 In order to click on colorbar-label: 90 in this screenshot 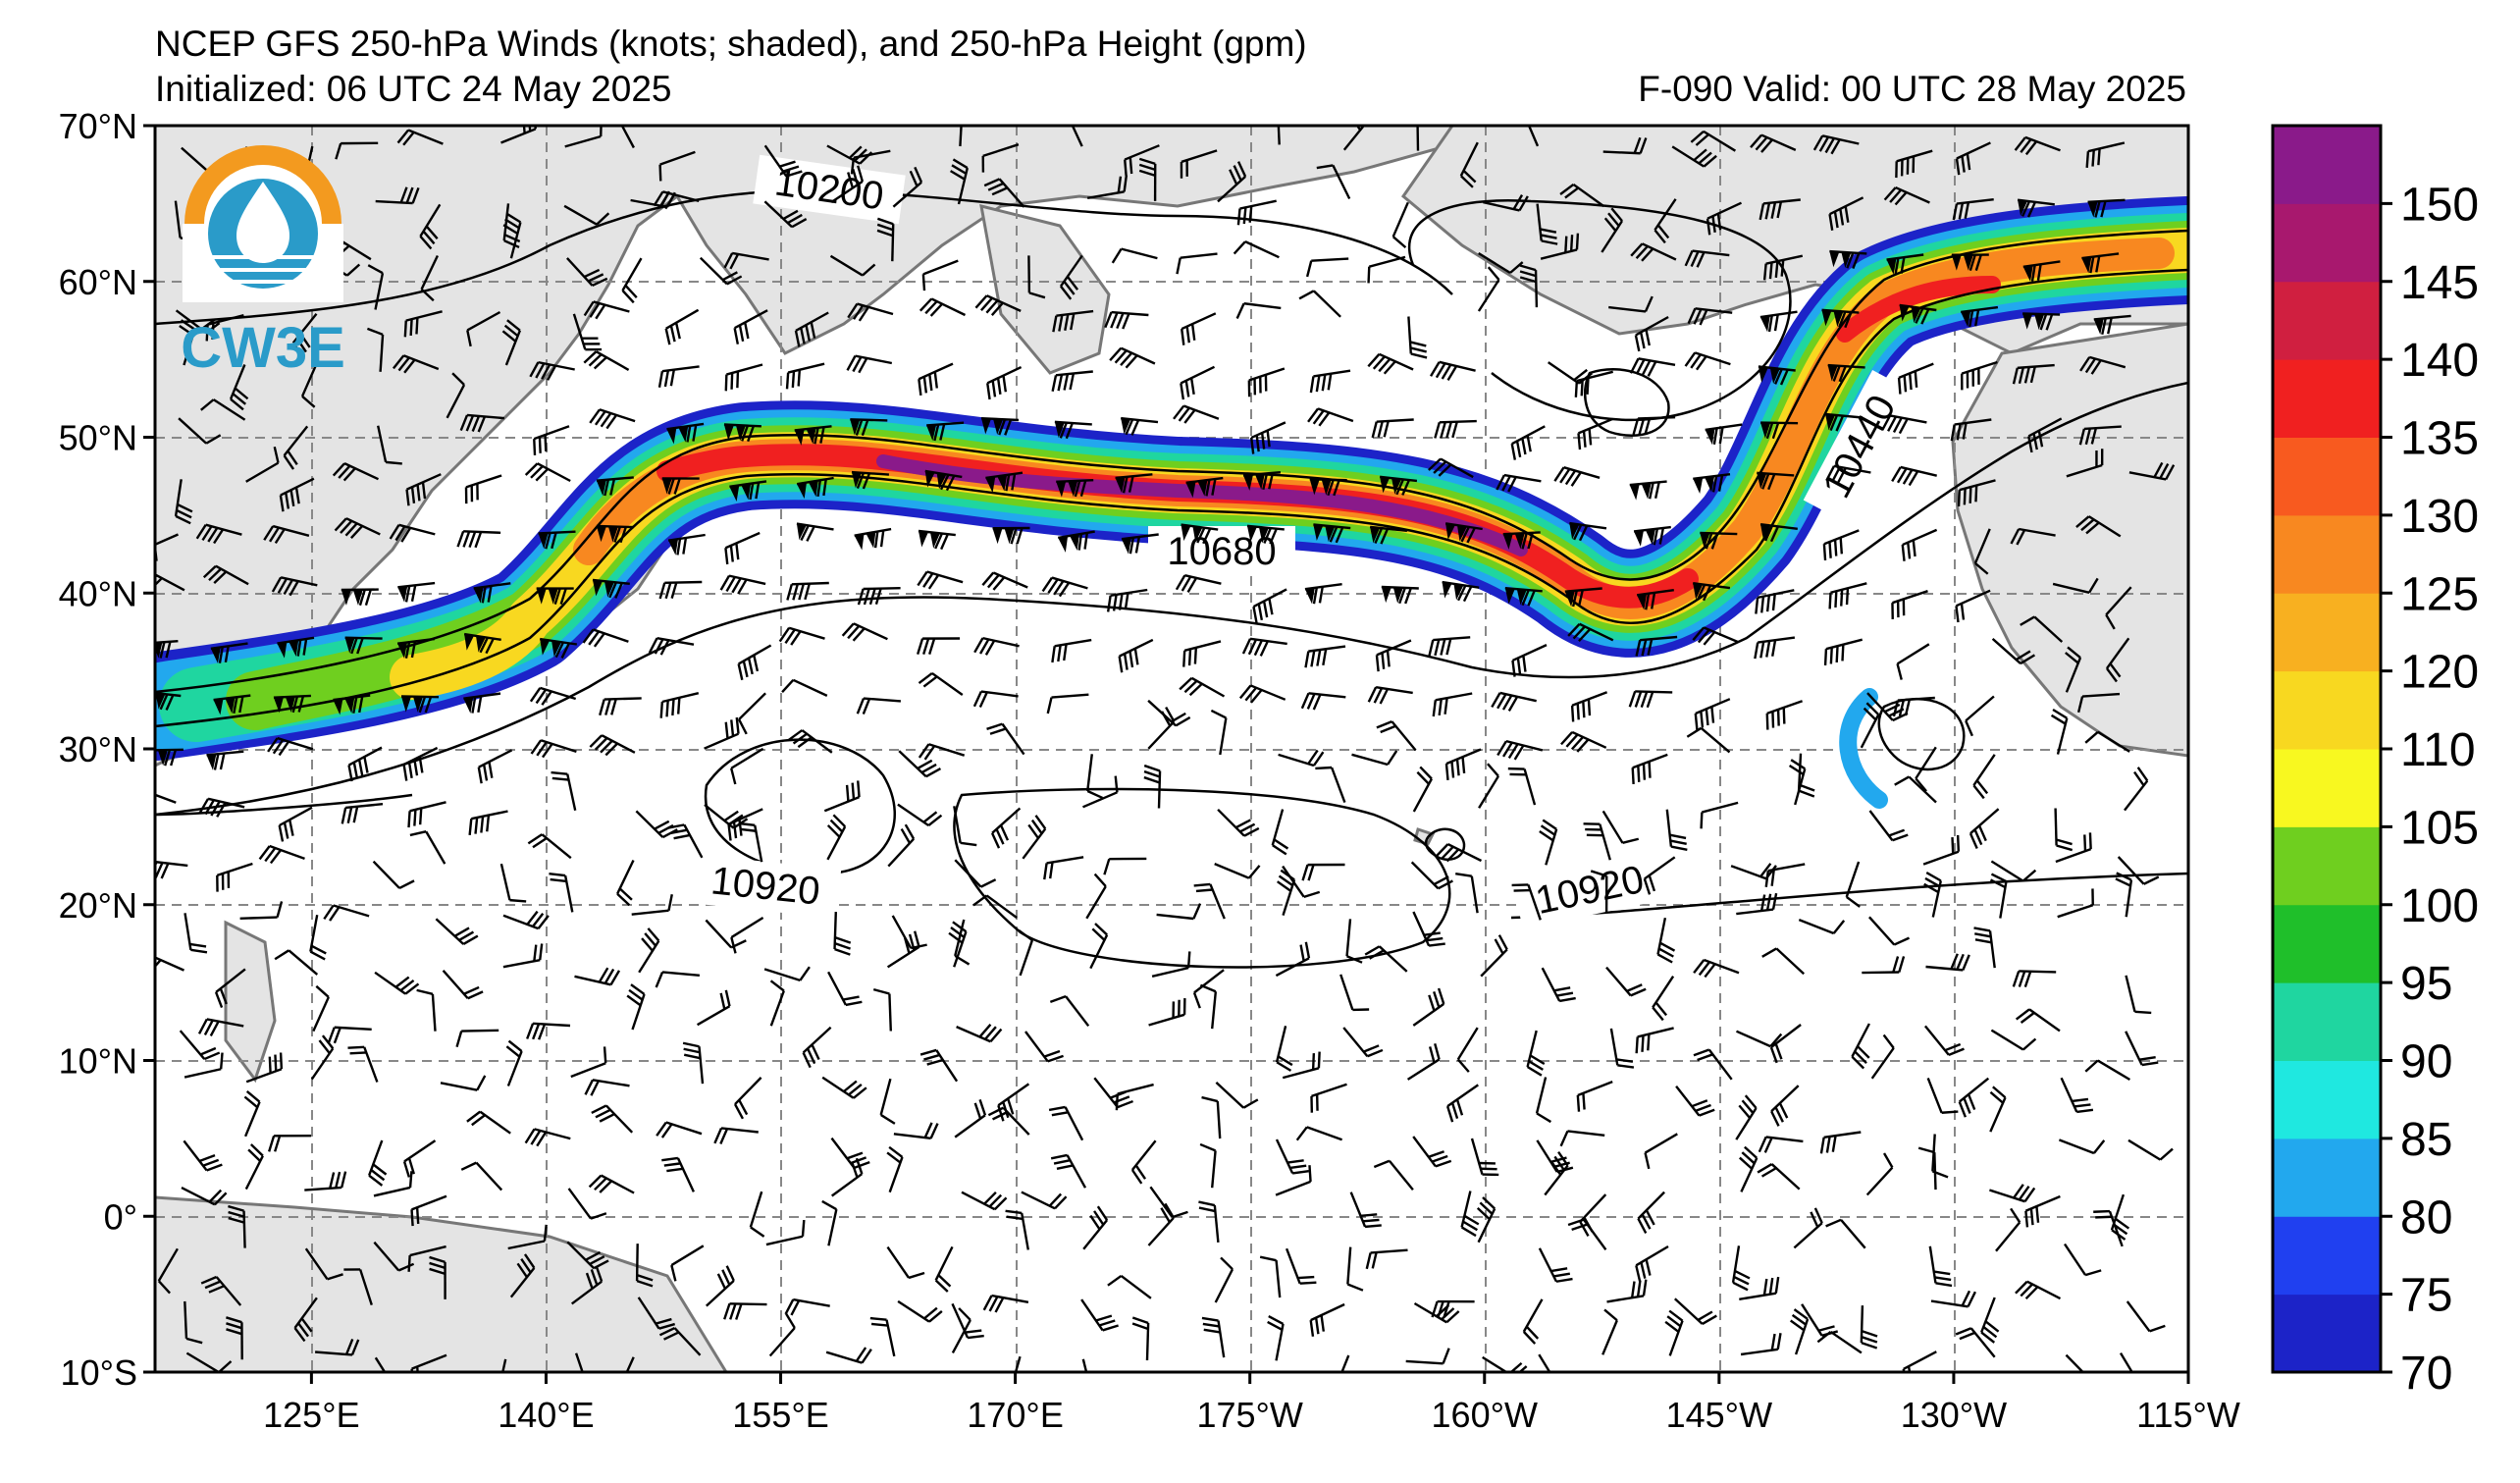, I will do `click(2426, 1062)`.